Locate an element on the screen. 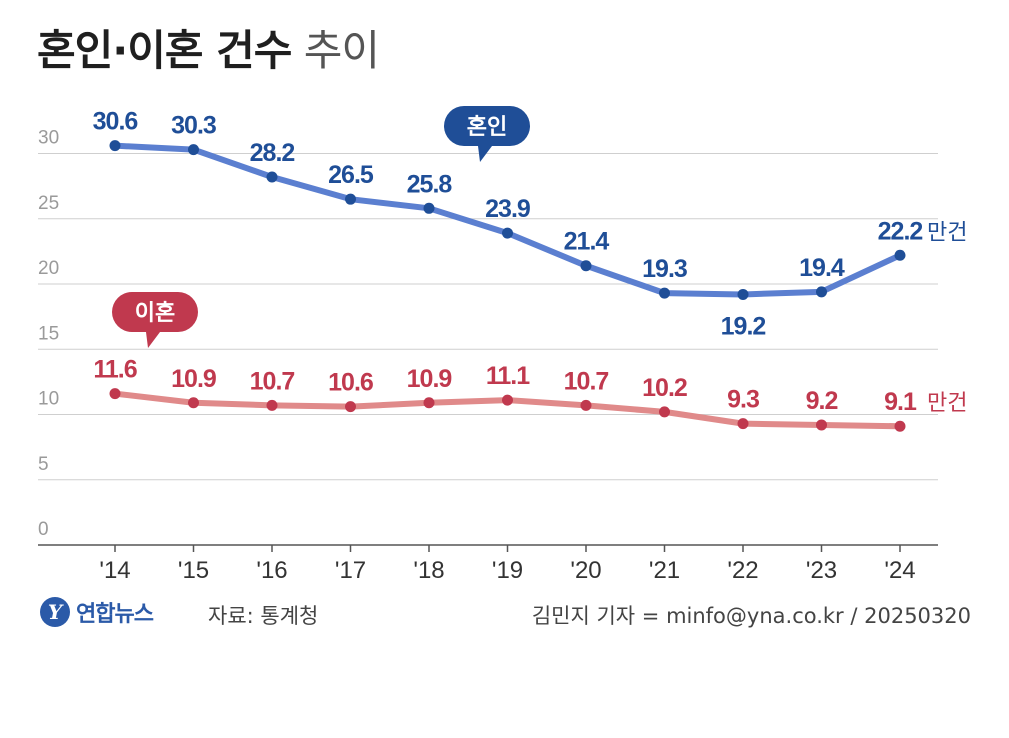 The image size is (1009, 738). x-tick-label: '24 is located at coordinates (899, 570).